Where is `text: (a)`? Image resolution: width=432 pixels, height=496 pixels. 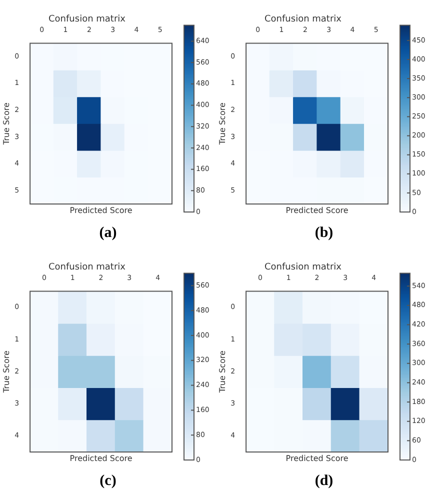 text: (a) is located at coordinates (108, 233).